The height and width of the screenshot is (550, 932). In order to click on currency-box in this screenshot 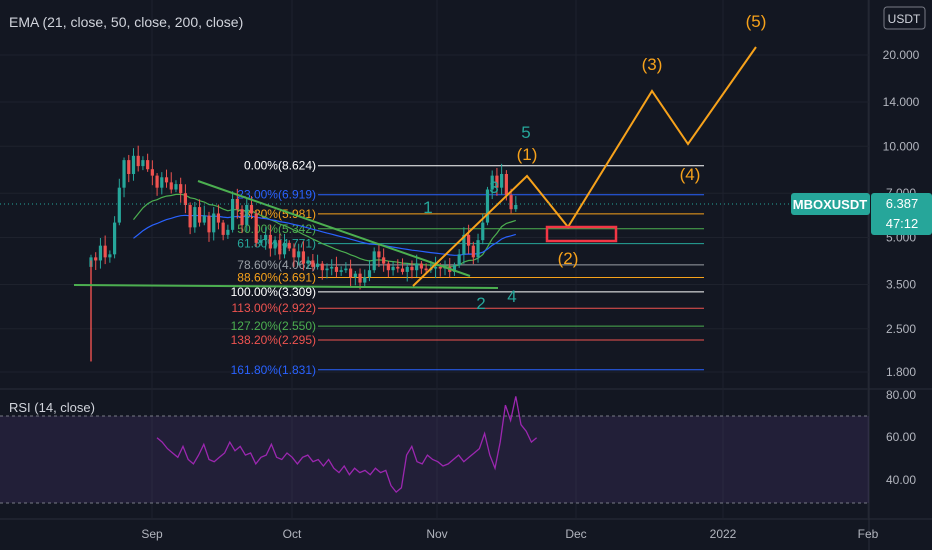, I will do `click(904, 18)`.